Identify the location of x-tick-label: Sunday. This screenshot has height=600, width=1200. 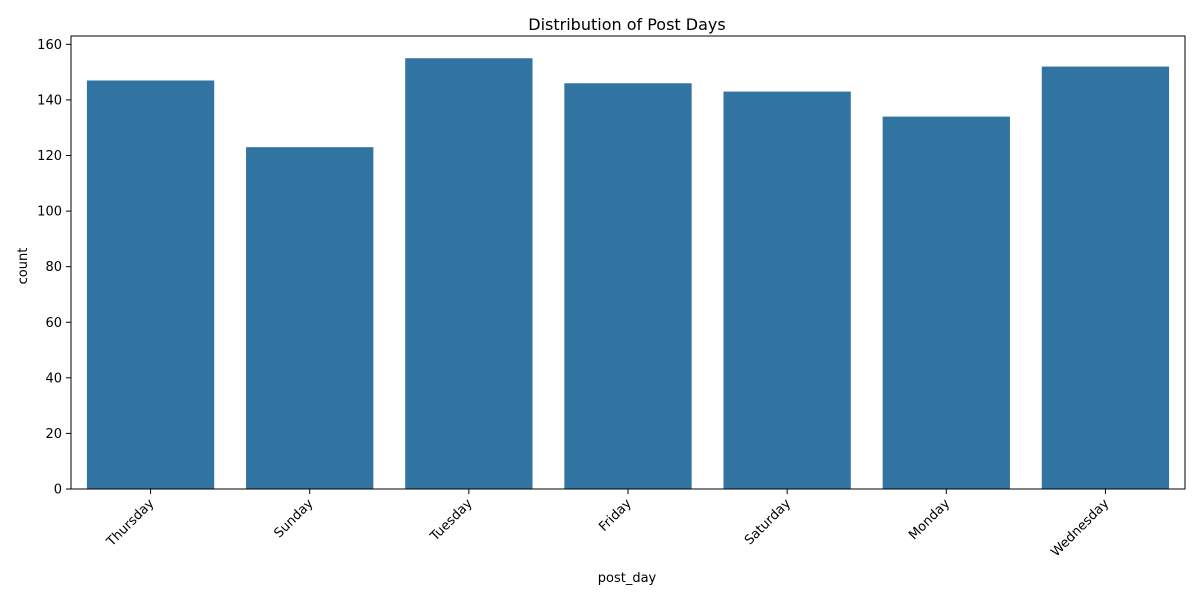
(294, 518).